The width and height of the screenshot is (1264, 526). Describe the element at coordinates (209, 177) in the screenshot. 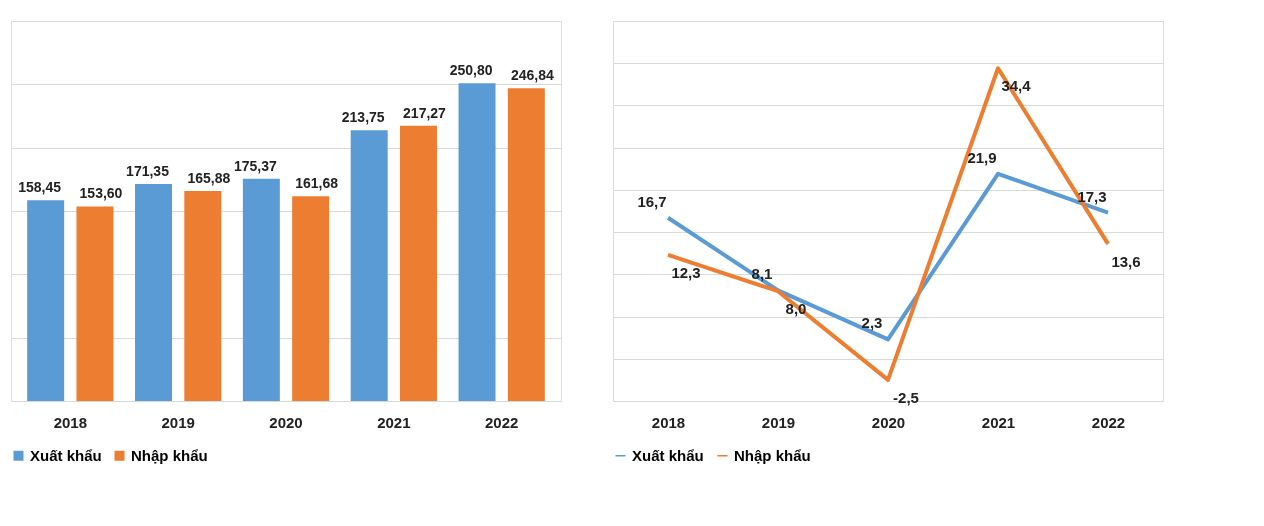

I see `data-label: 165,88` at that location.